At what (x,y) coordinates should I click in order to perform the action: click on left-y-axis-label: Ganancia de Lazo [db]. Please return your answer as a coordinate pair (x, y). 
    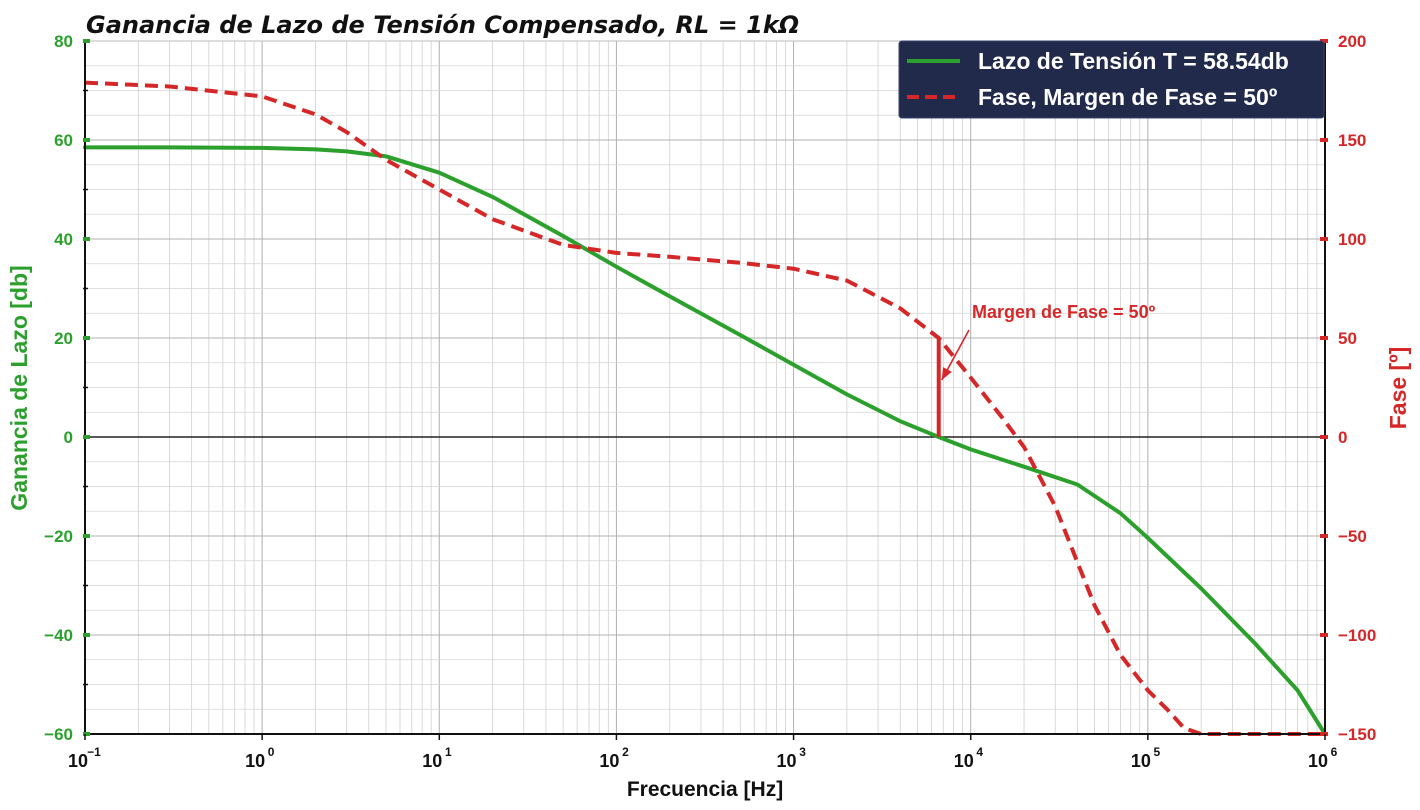
    Looking at the image, I should click on (19, 387).